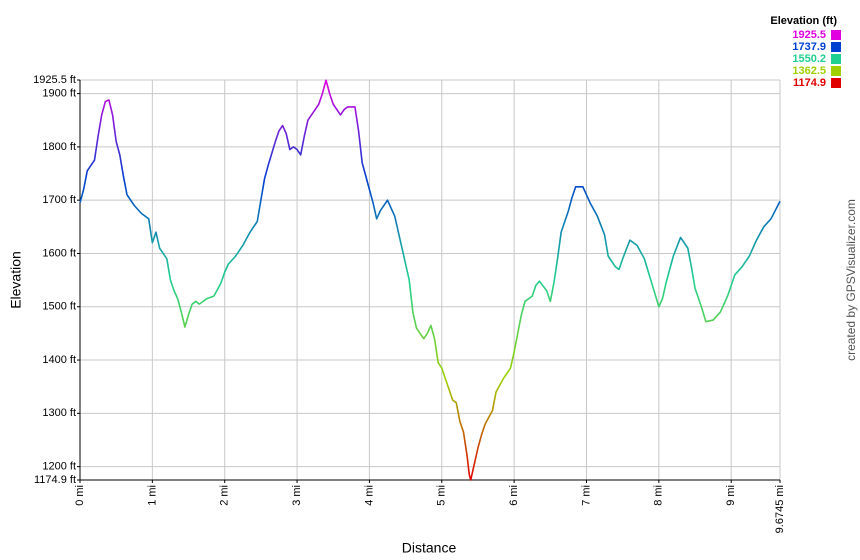  What do you see at coordinates (659, 495) in the screenshot?
I see `x-tick-label: 8 mi` at bounding box center [659, 495].